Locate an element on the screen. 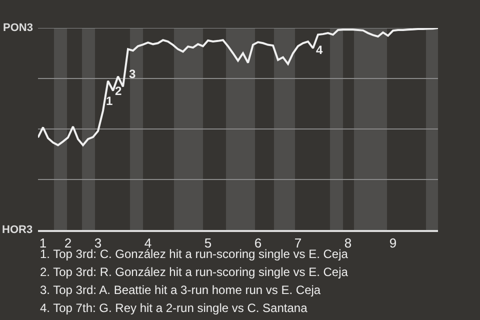  text: PON3 is located at coordinates (18, 28).